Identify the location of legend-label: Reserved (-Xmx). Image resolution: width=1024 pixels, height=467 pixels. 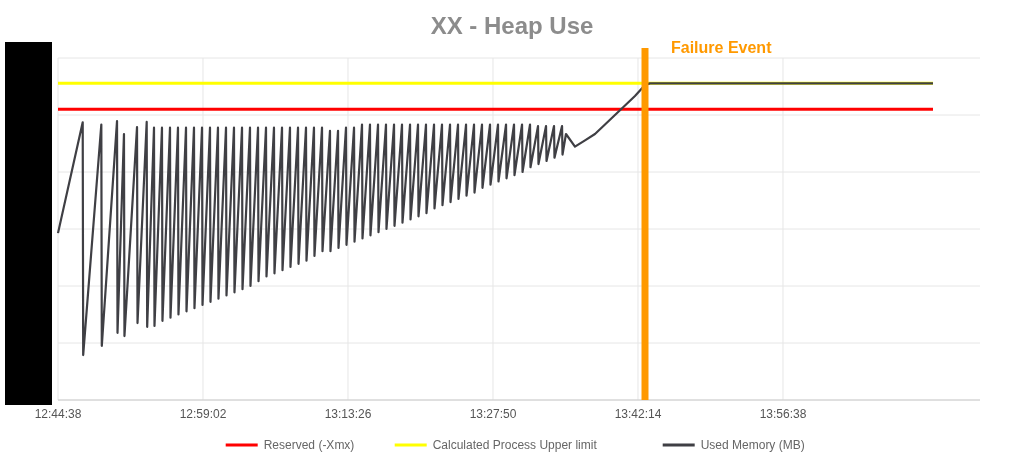
(309, 445).